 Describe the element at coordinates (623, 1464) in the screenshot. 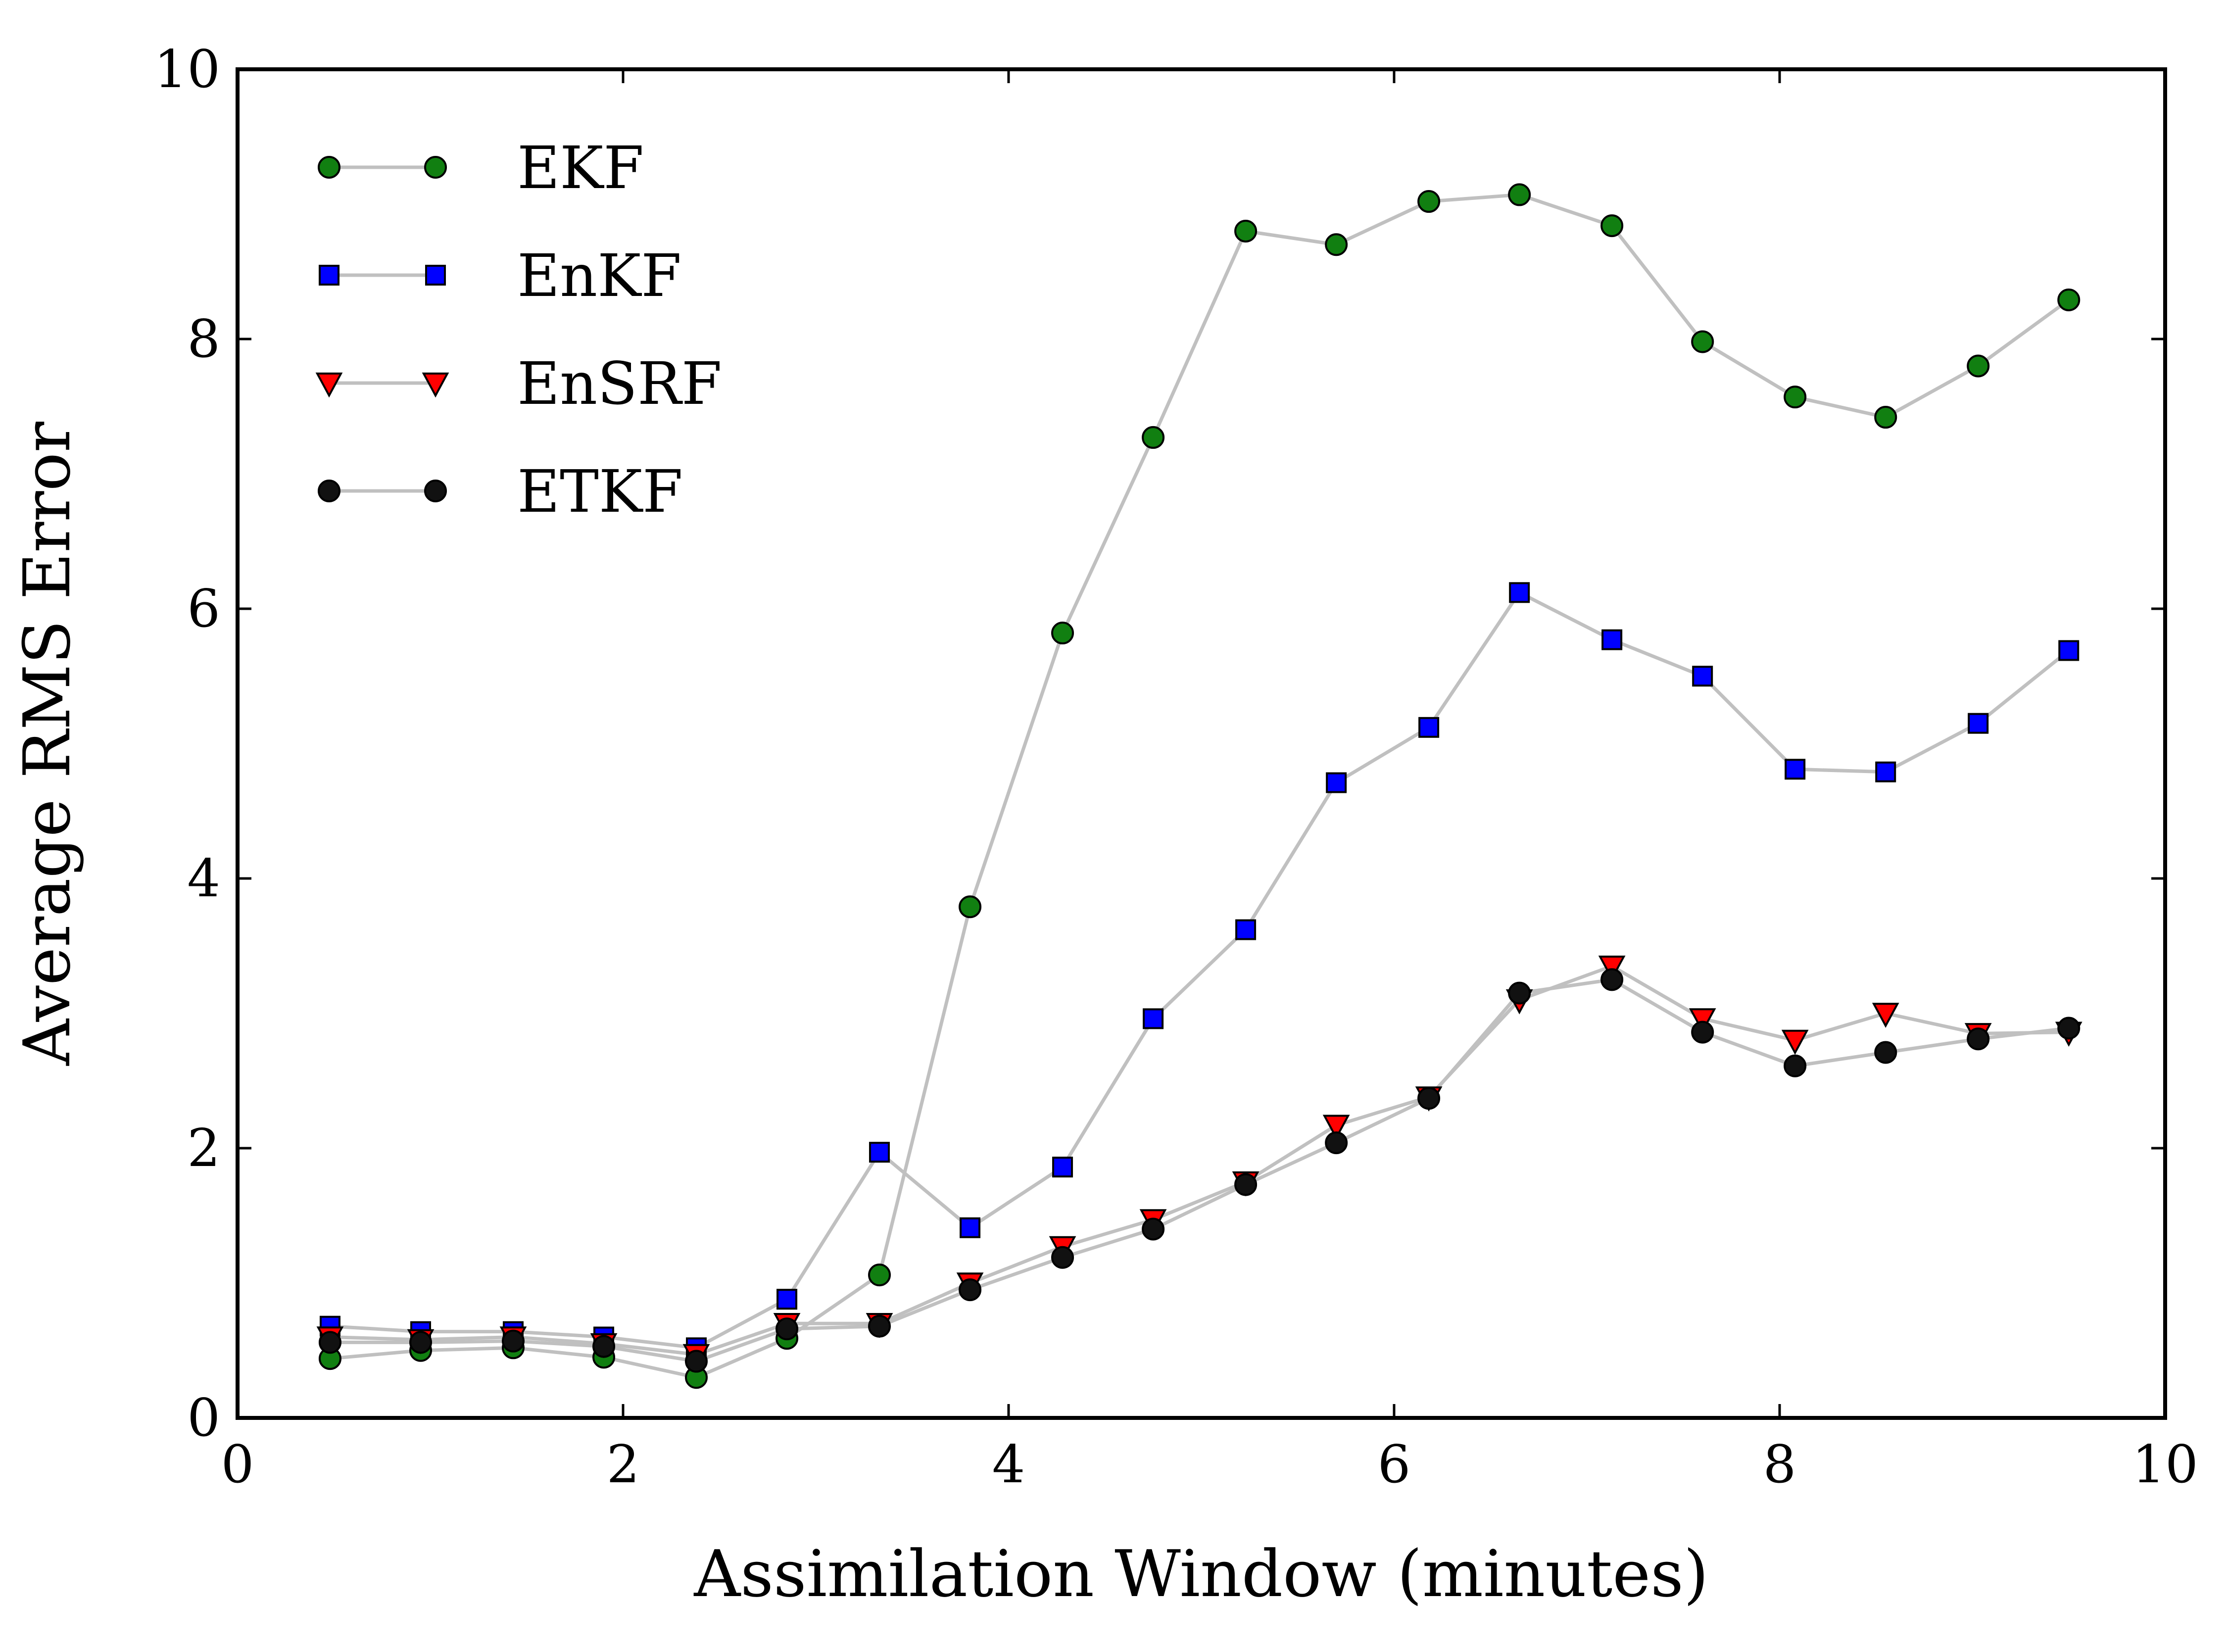

I see `x-tick-label: 2` at that location.